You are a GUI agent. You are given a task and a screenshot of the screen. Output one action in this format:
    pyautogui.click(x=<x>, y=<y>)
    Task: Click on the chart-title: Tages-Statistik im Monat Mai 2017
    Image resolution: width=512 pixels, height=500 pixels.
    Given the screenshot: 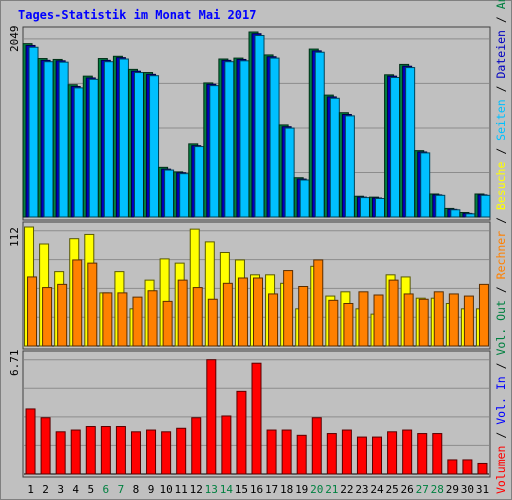 What is the action you would take?
    pyautogui.click(x=137, y=15)
    